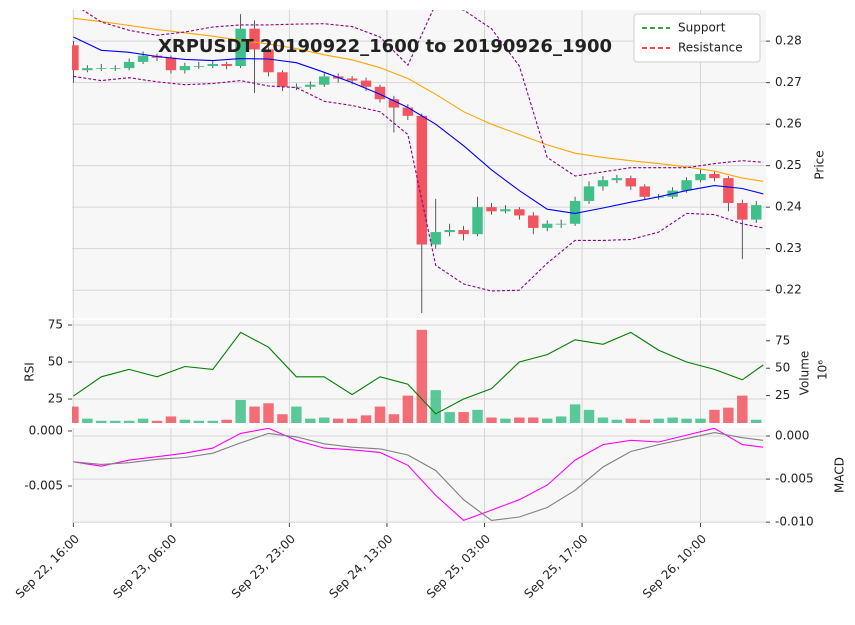 The height and width of the screenshot is (625, 855). What do you see at coordinates (385, 46) in the screenshot?
I see `chart-title: XRPUSDT 20190922_1600 to 20190926_1900` at bounding box center [385, 46].